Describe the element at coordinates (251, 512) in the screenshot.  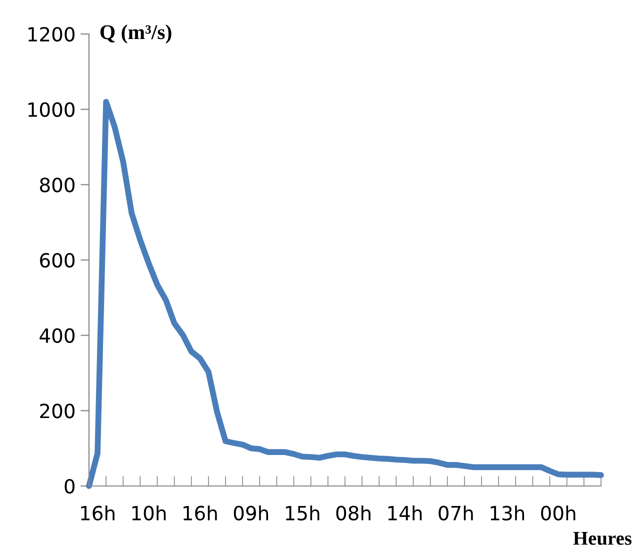
I see `x-tick-label: 09h` at that location.